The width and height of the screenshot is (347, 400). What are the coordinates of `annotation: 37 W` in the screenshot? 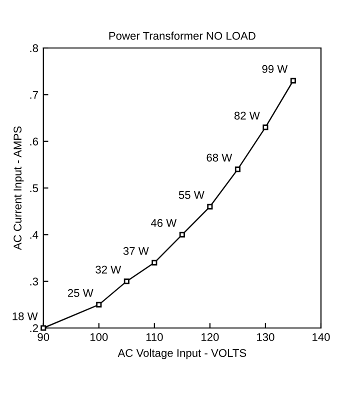 It's located at (136, 251).